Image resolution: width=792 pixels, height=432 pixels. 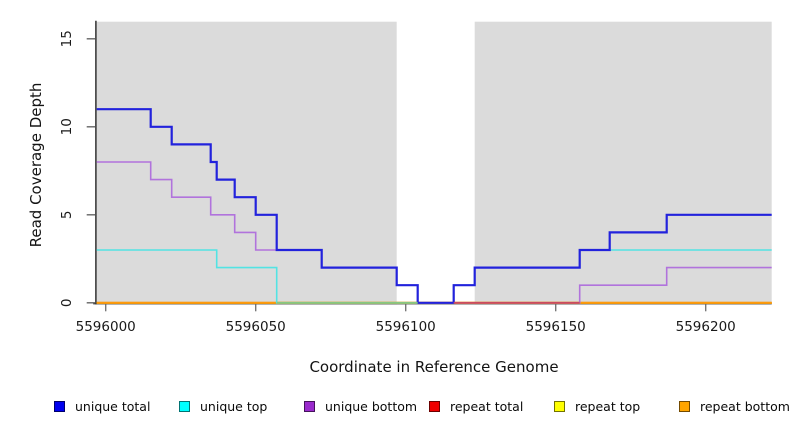 I want to click on y-tick-label: 10, so click(x=67, y=126).